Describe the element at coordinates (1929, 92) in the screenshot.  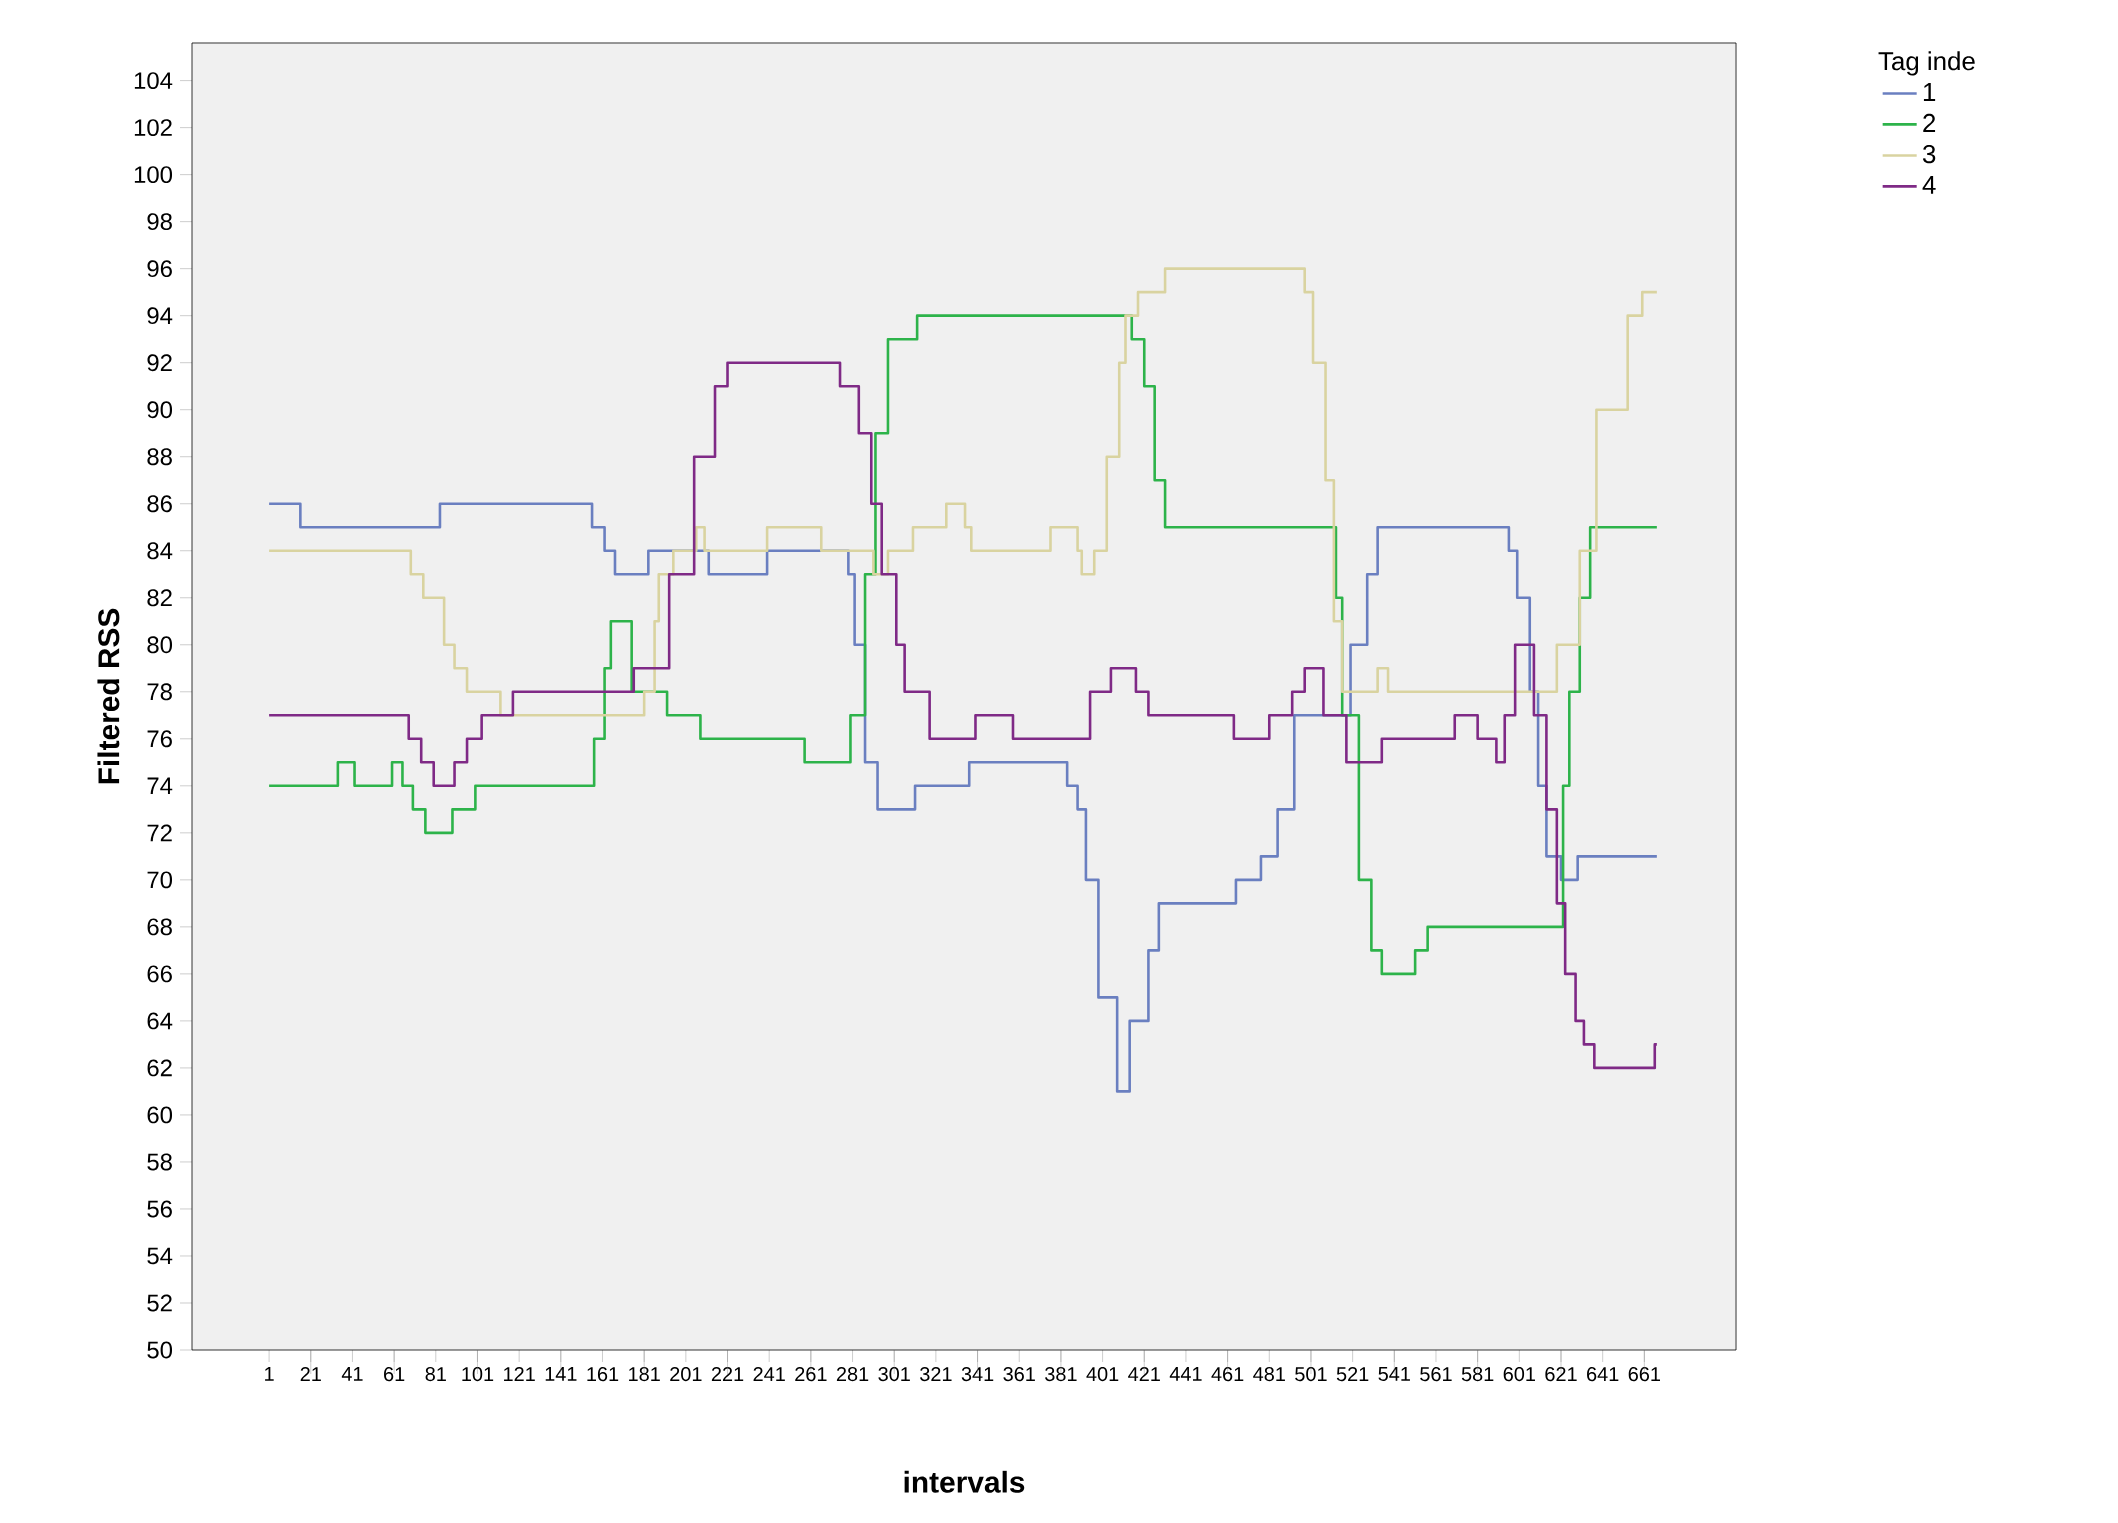
I see `legend-label: 1` at that location.